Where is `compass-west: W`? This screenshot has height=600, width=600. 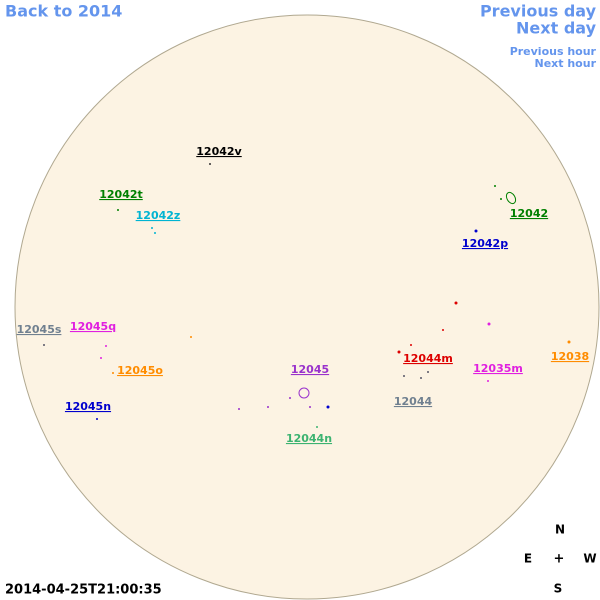 compass-west: W is located at coordinates (589, 559).